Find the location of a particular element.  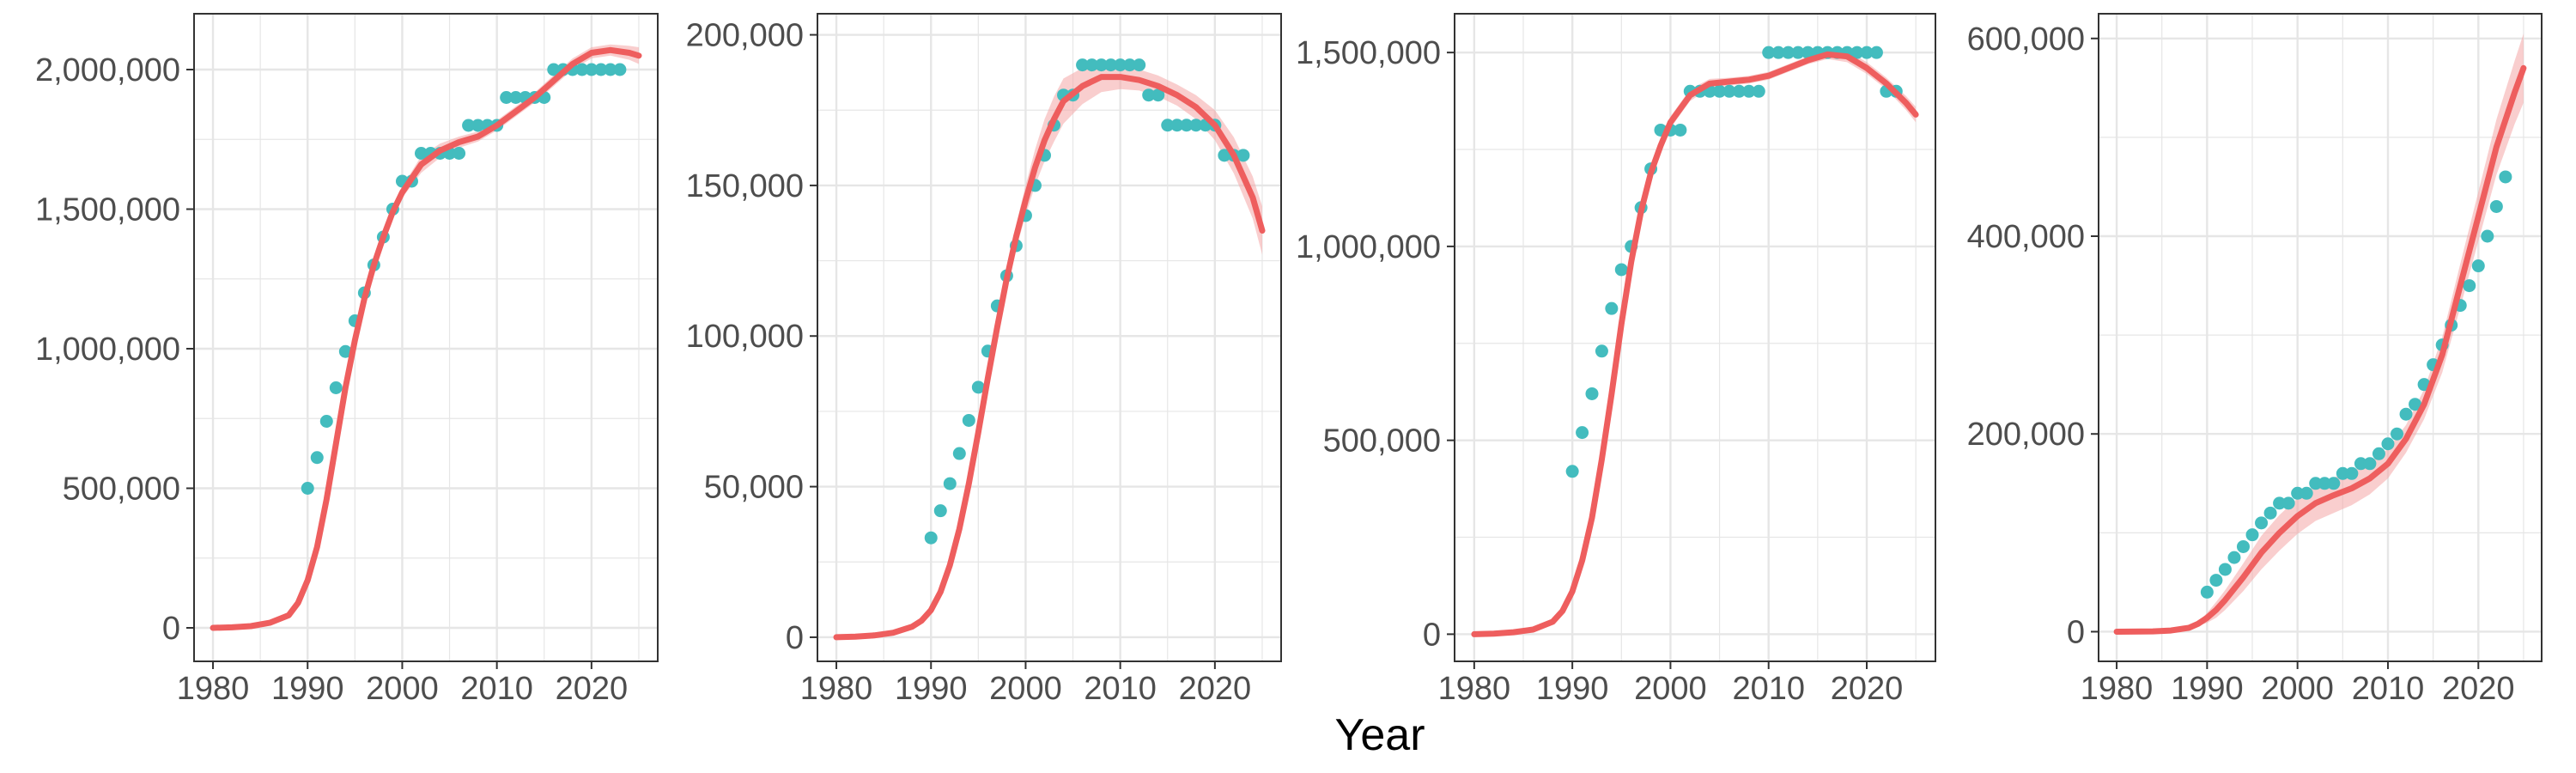

x-axis-title: Year is located at coordinates (1379, 735).